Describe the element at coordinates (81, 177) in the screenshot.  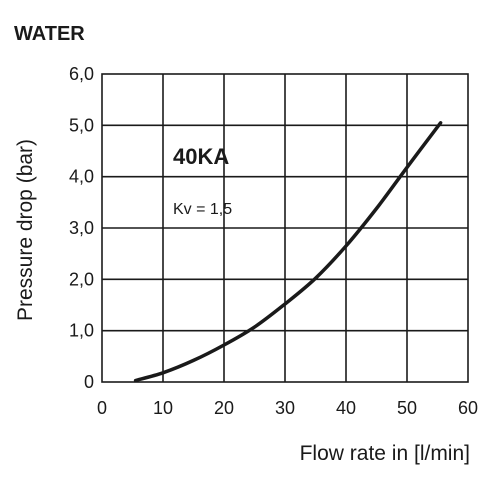
I see `y-tick-label: 4,0` at that location.